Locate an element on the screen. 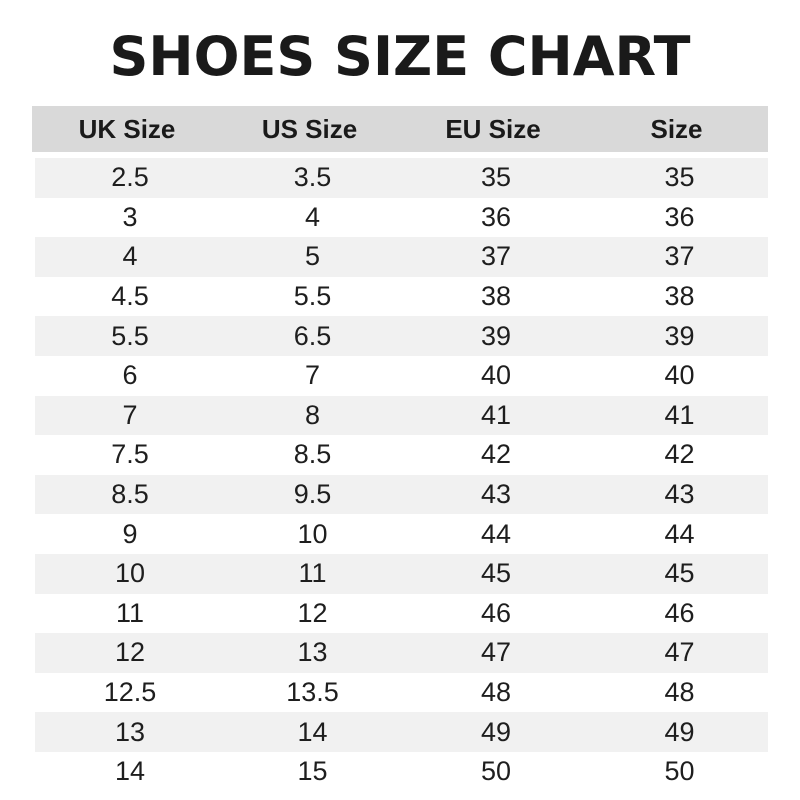  cell-uk: 4 is located at coordinates (130, 256).